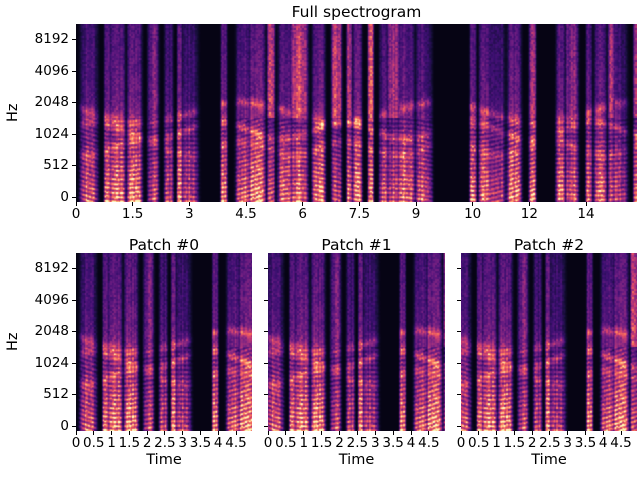 This screenshot has height=480, width=640. Describe the element at coordinates (51, 268) in the screenshot. I see `patch-0-y-tick-label: 8192` at that location.